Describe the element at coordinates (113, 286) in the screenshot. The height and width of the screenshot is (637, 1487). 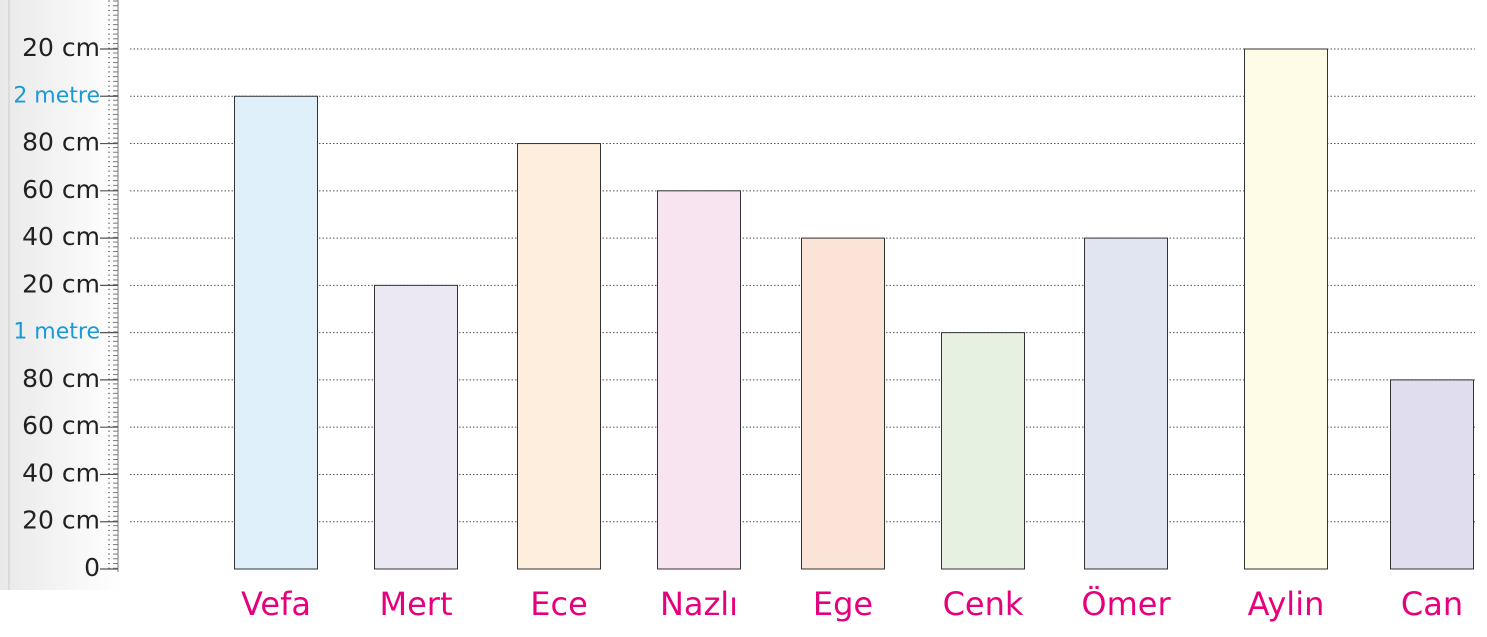
I see `ruler-minor-ticks` at that location.